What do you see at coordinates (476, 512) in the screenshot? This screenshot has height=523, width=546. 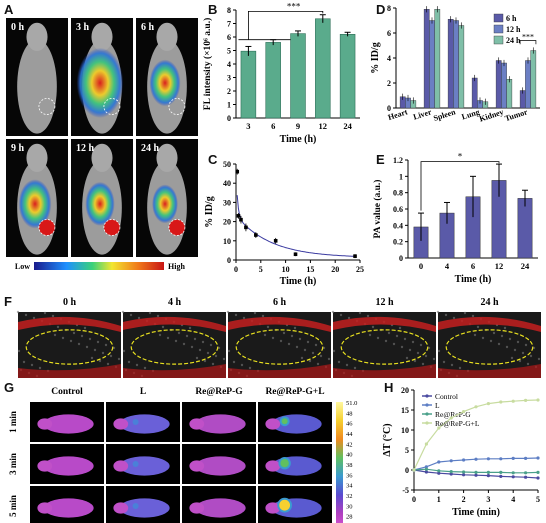 I see `x-axis-label: Time (min)` at bounding box center [476, 512].